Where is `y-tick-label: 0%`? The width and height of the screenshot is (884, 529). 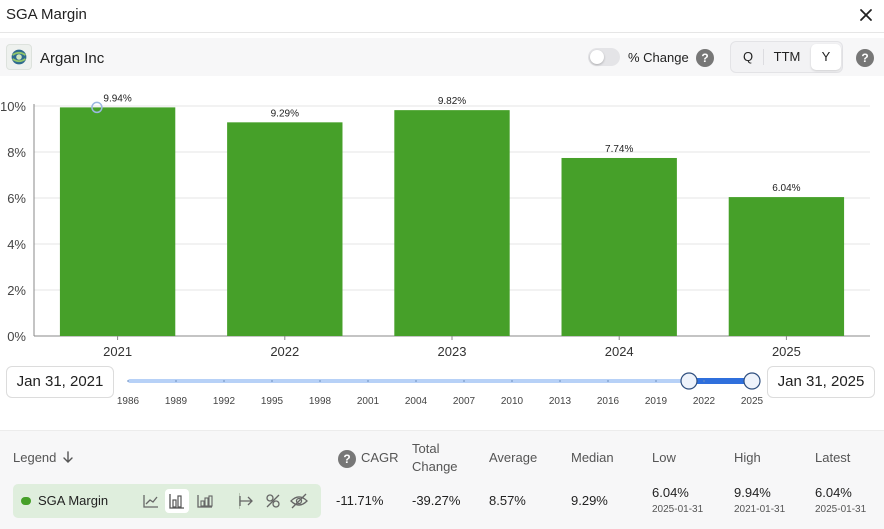
y-tick-label: 0% is located at coordinates (16, 336).